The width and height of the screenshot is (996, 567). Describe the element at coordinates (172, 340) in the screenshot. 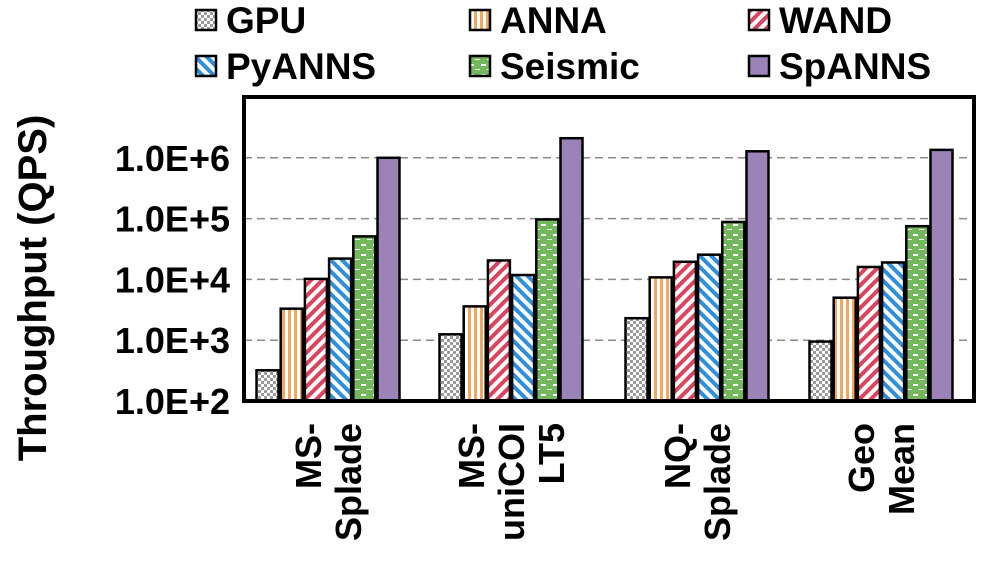

I see `y-tick-label: 1.0E+3` at that location.